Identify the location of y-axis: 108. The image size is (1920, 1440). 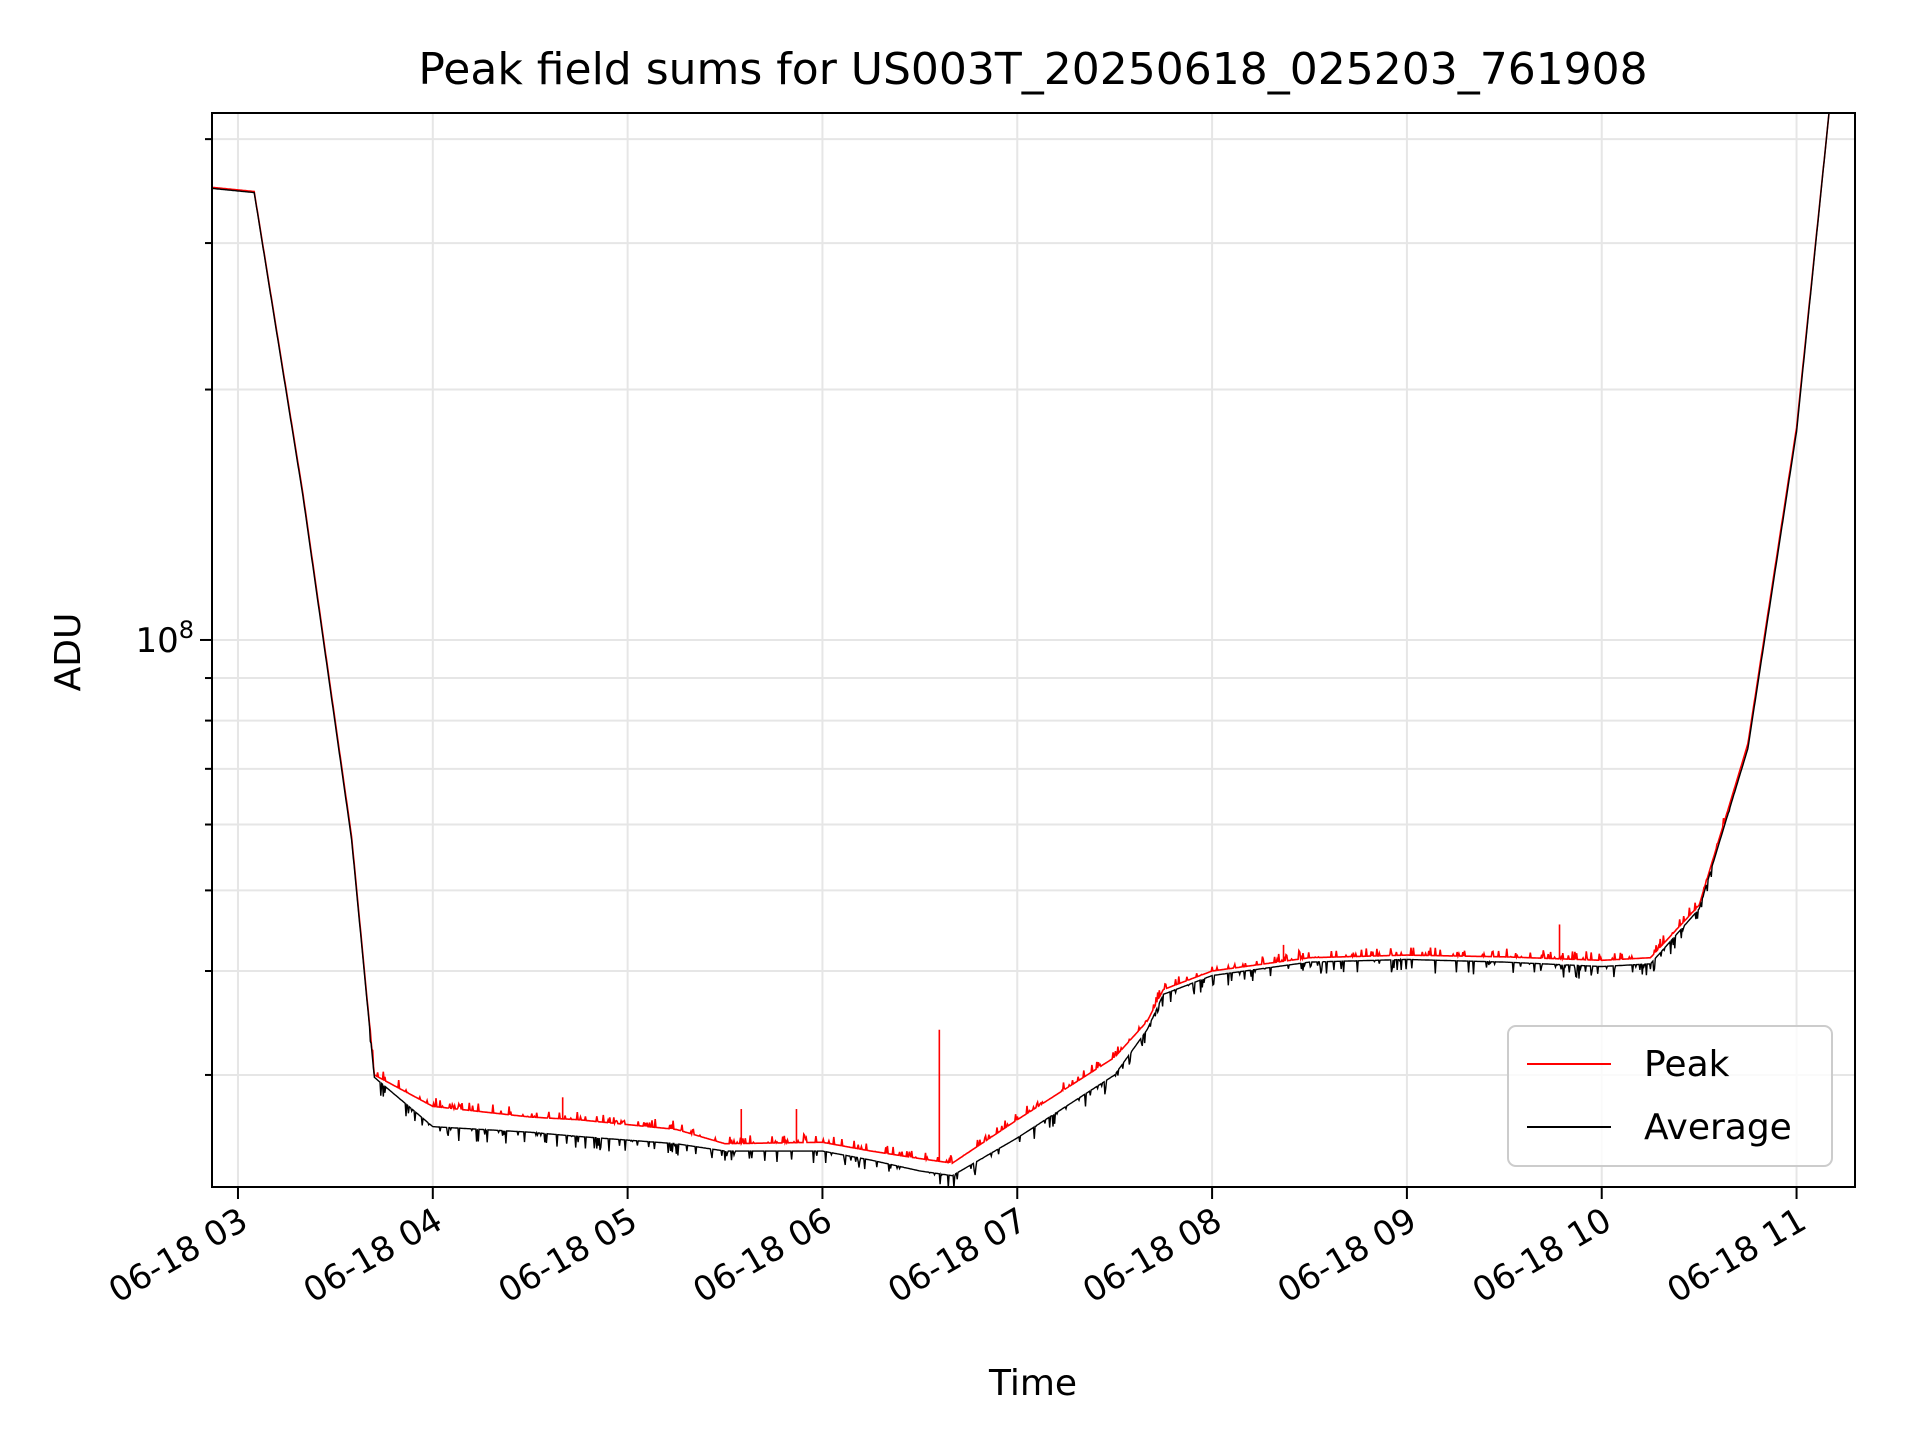
(173, 607).